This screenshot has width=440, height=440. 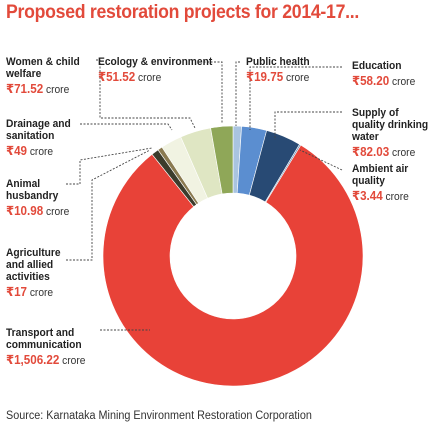 What do you see at coordinates (43, 68) in the screenshot?
I see `label-name: Women & child welfare` at bounding box center [43, 68].